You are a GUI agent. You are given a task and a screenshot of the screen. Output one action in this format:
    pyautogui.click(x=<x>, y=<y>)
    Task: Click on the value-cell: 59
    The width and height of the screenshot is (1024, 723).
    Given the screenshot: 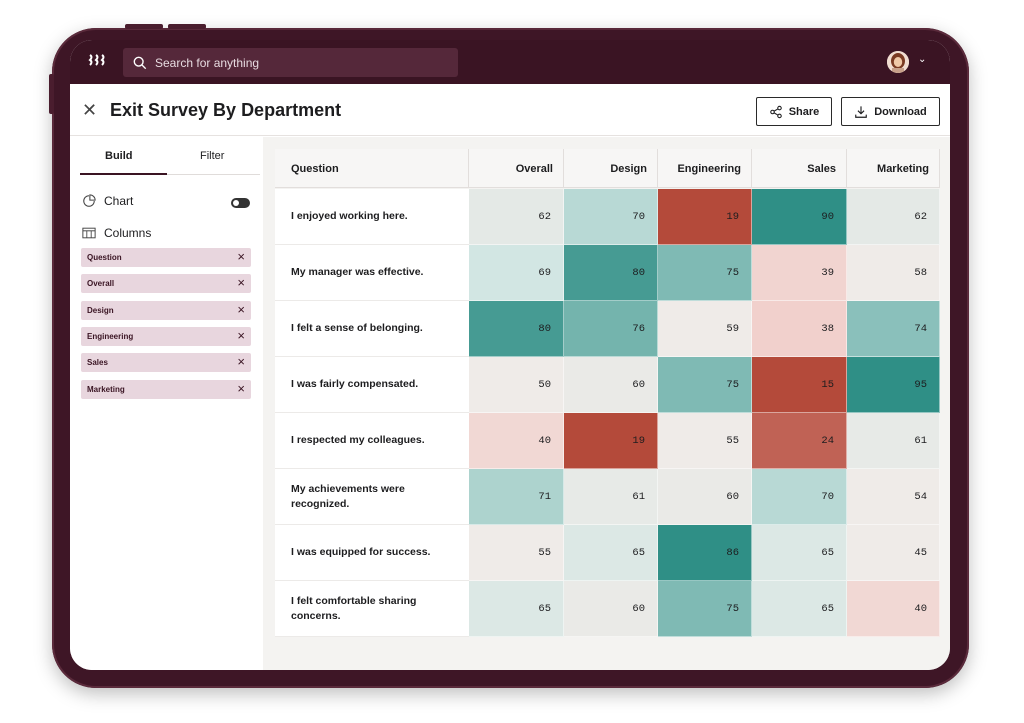 What is the action you would take?
    pyautogui.click(x=705, y=329)
    